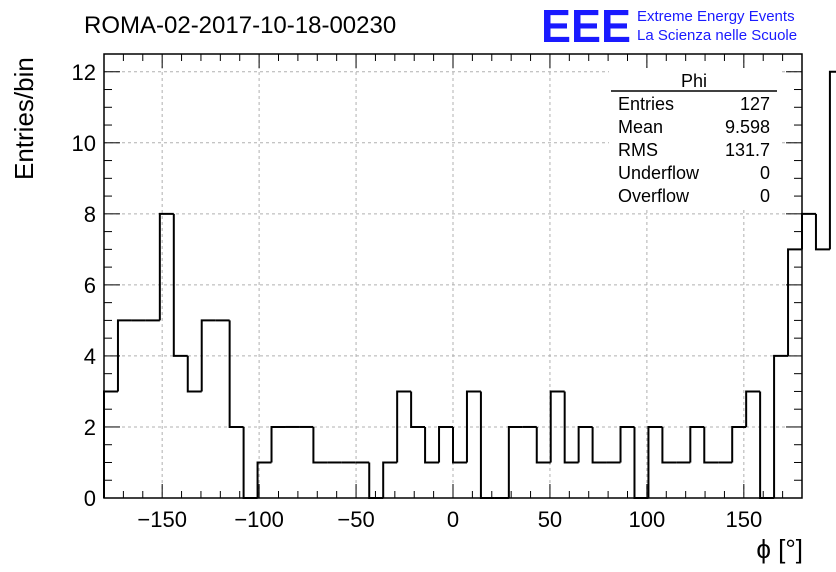  Describe the element at coordinates (659, 173) in the screenshot. I see `stats-label: Underflow` at that location.